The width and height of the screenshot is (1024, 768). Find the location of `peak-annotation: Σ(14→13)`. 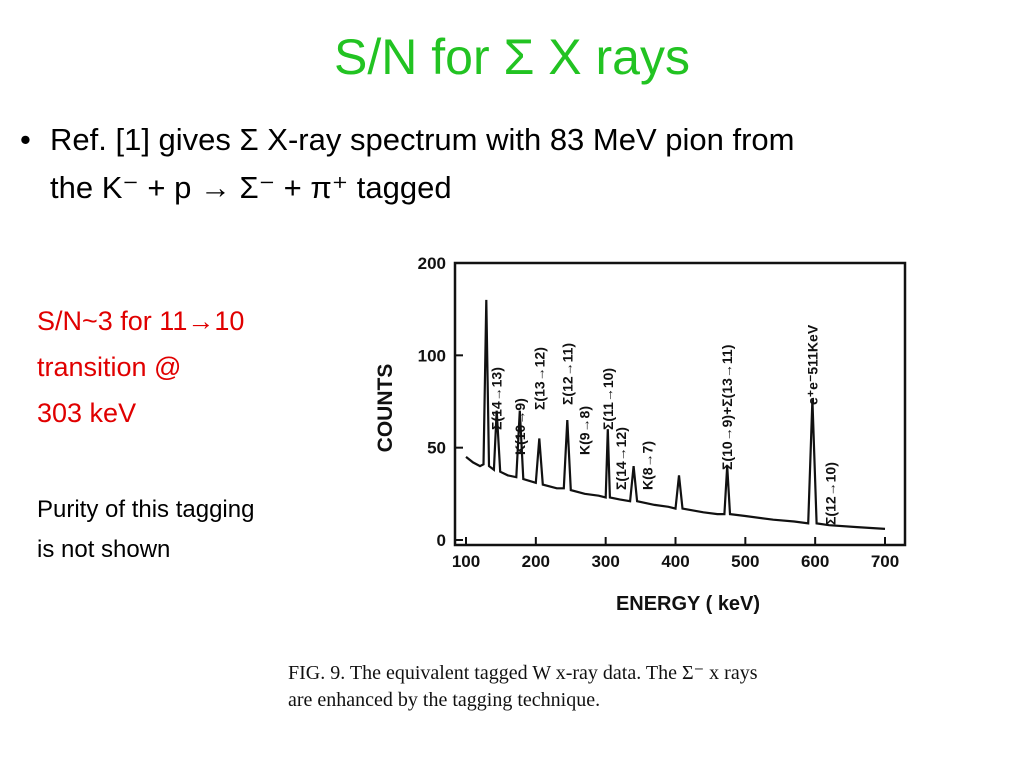

peak-annotation: Σ(14→13) is located at coordinates (497, 398).